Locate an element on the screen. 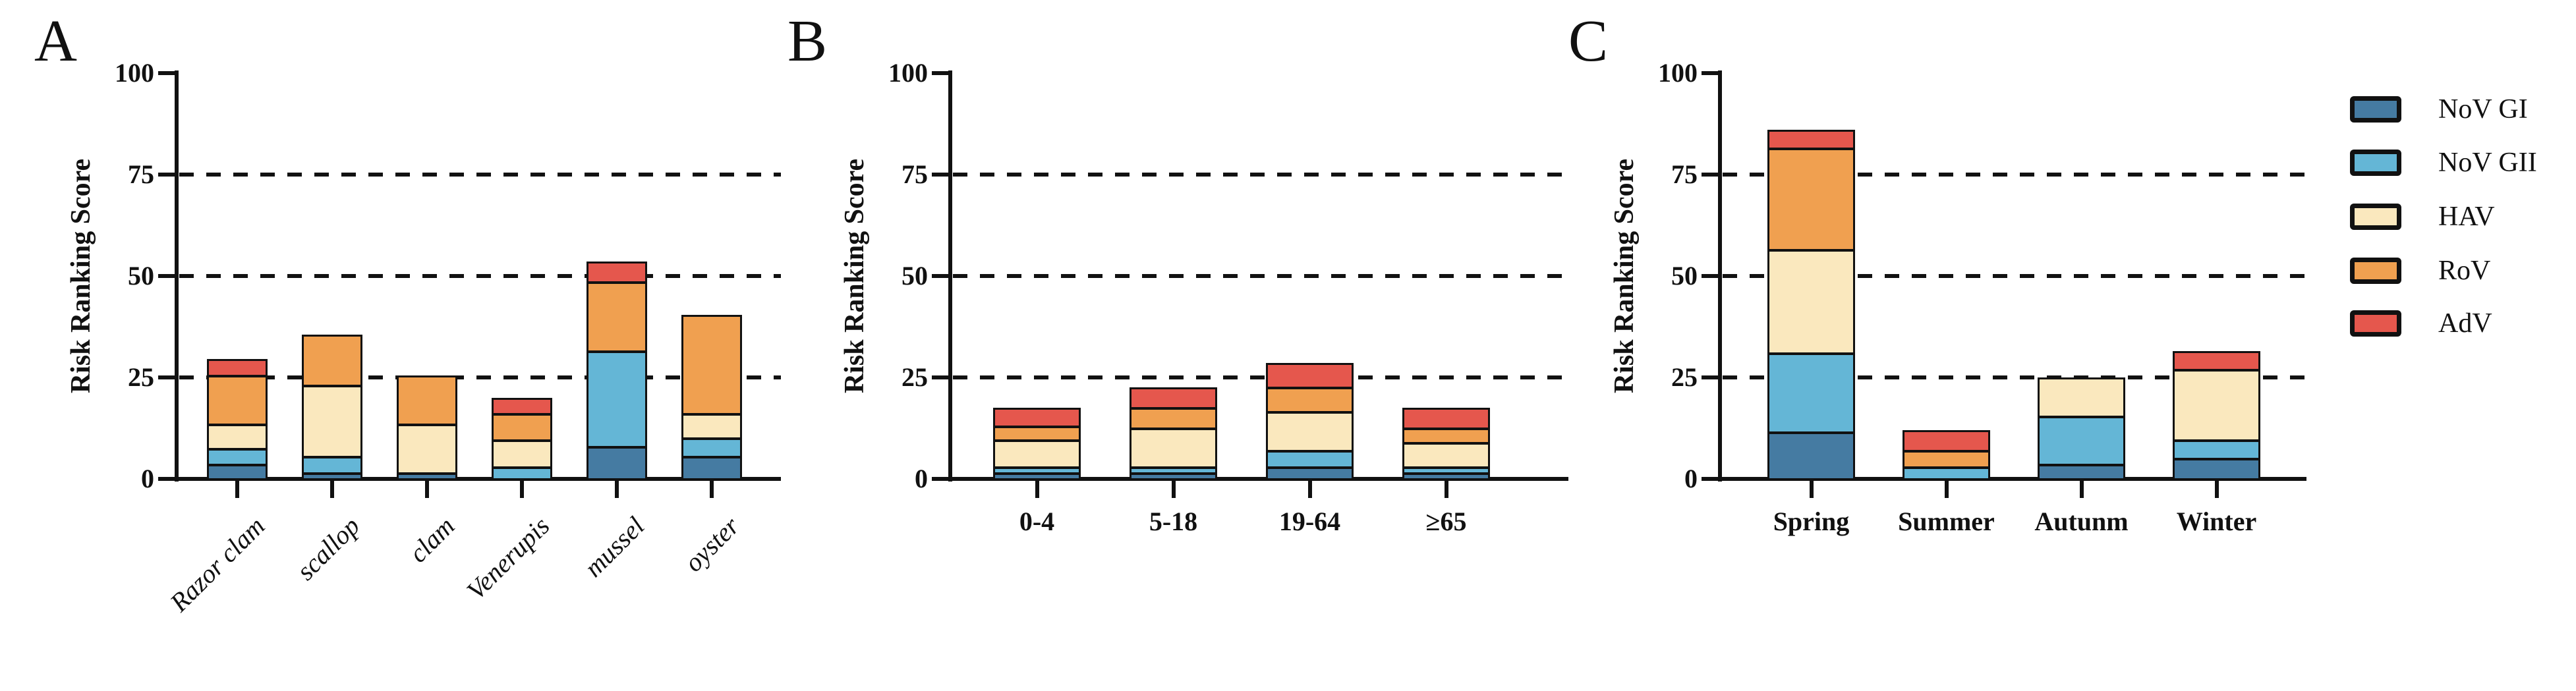  x-category-label: clam is located at coordinates (432, 539).